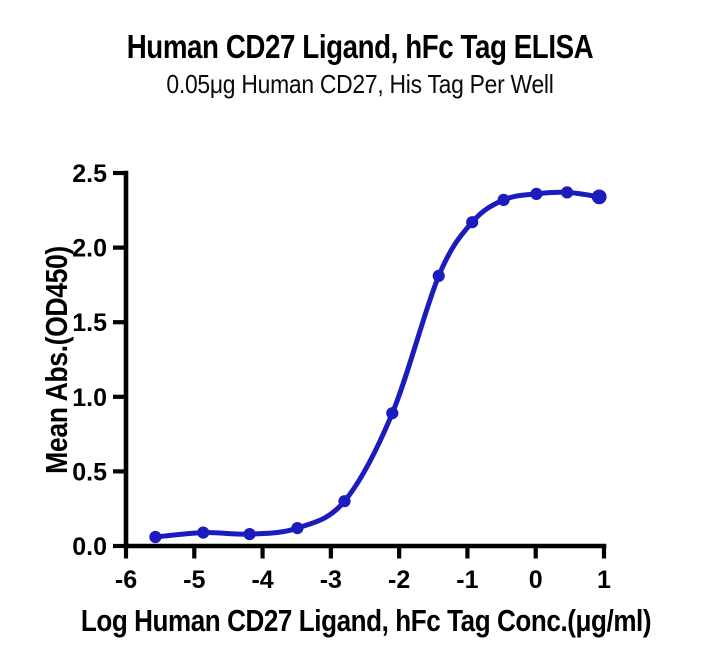 Image resolution: width=720 pixels, height=668 pixels. Describe the element at coordinates (89, 547) in the screenshot. I see `y-tick-label: 0.0` at that location.